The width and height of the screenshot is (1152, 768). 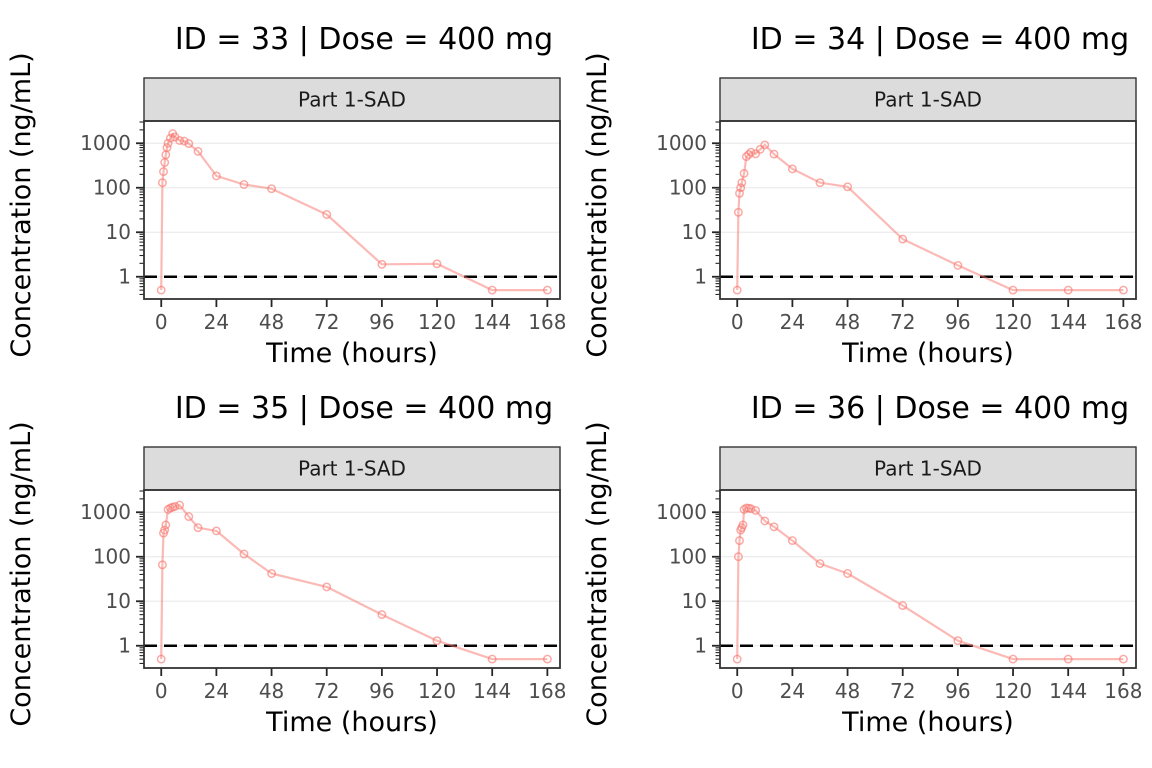 I want to click on x-tick-label: 0, so click(x=161, y=322).